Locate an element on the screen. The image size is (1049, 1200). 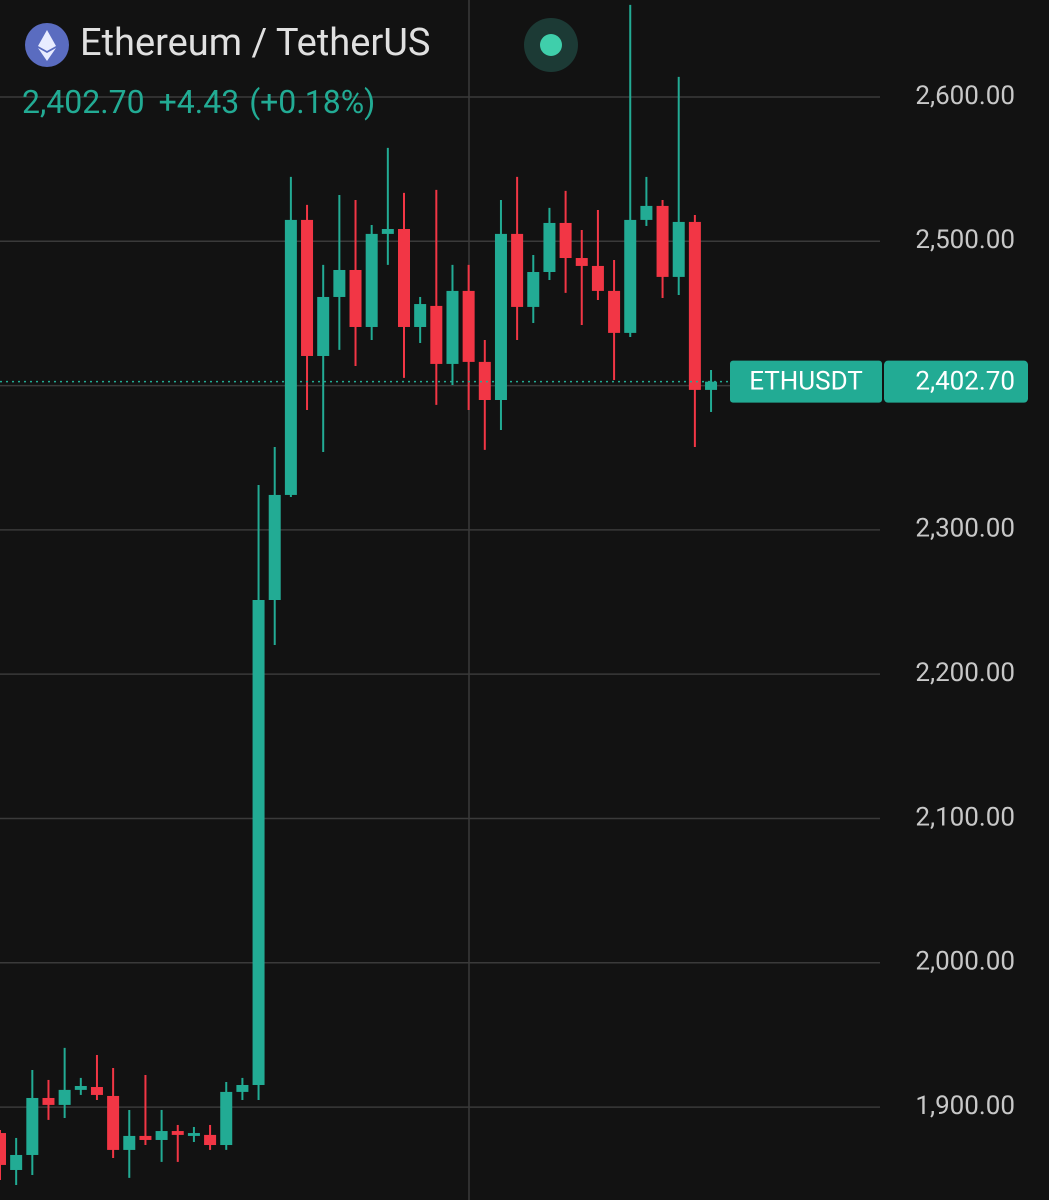
y-tick-label: 2,500.00 is located at coordinates (965, 240).